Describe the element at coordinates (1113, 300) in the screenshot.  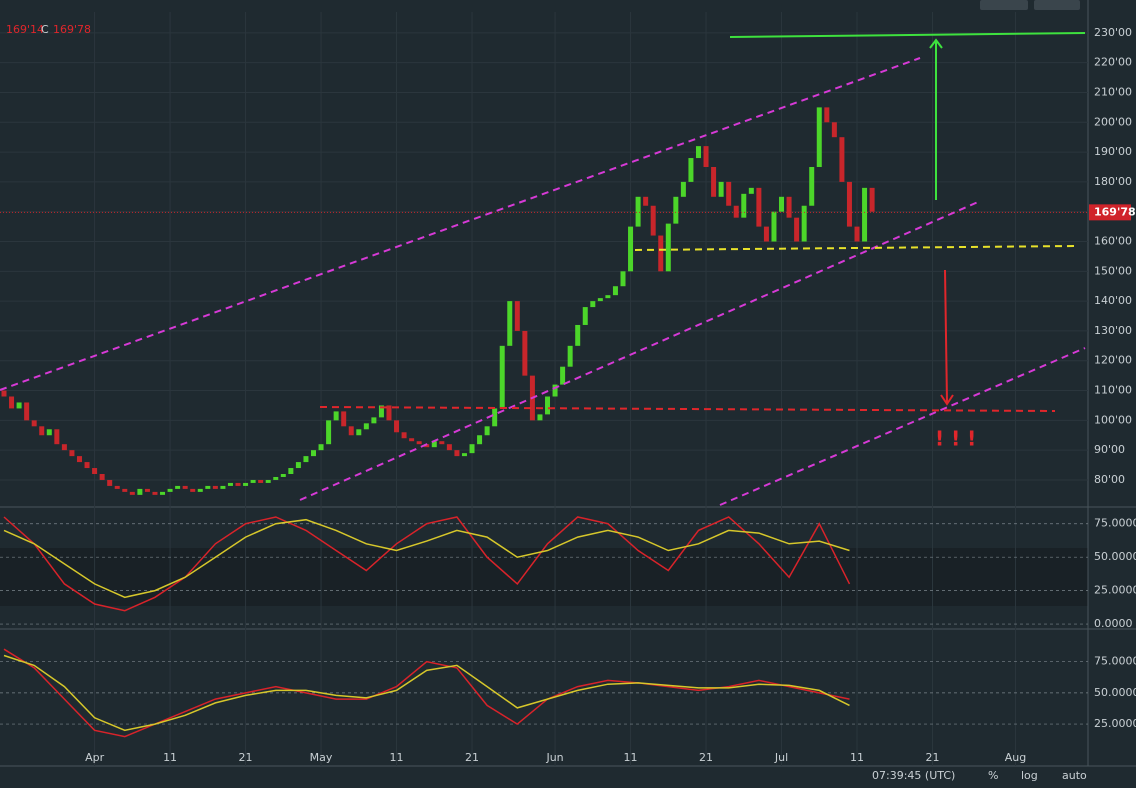
I see `y-tick-label: 140'00` at that location.